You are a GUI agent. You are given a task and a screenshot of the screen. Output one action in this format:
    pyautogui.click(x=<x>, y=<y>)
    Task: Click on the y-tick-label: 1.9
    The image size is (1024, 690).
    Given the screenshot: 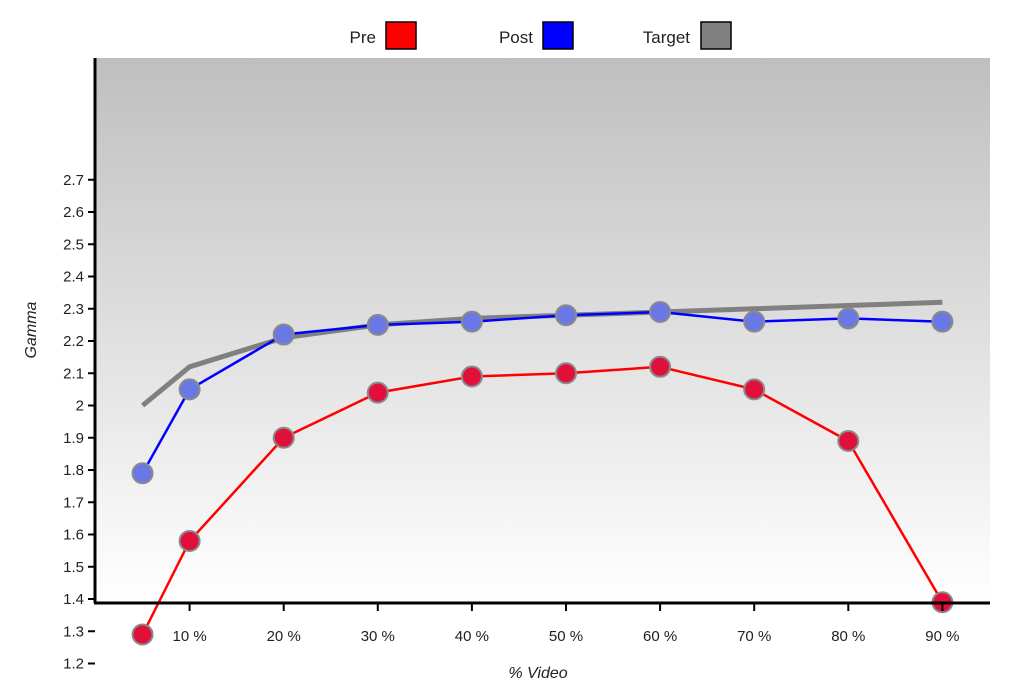 What is the action you would take?
    pyautogui.click(x=73, y=438)
    